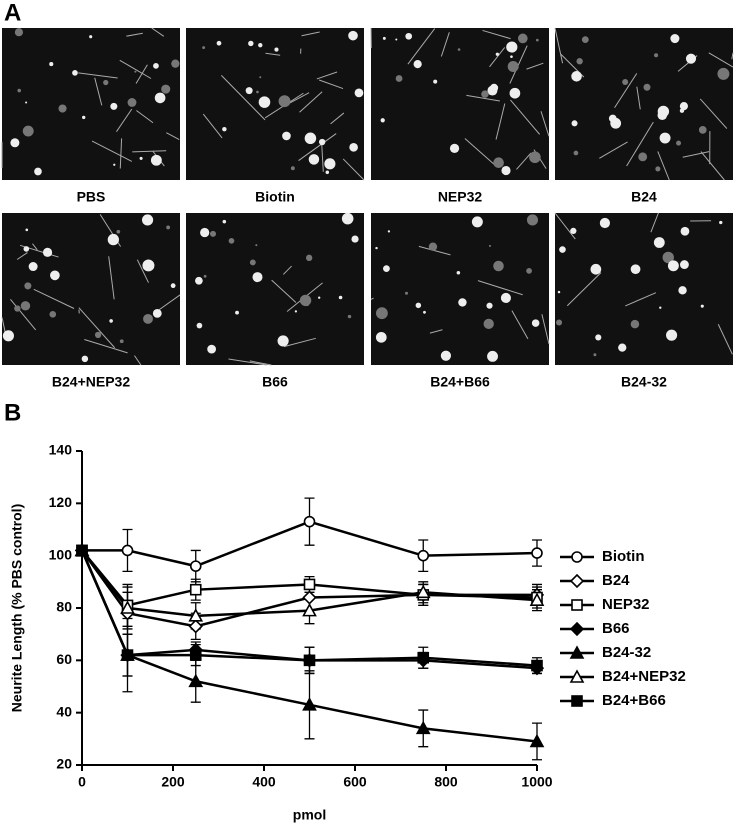 This screenshot has height=828, width=735. Describe the element at coordinates (616, 580) in the screenshot. I see `legend-label: B24` at that location.